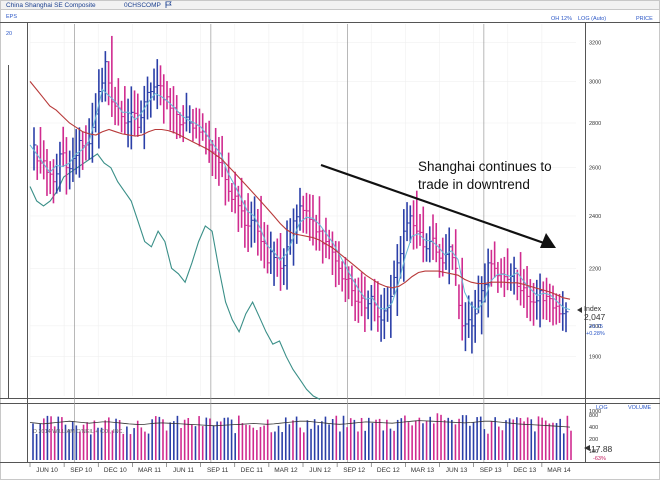  What do you see at coordinates (595, 217) in the screenshot?
I see `price-tick-label: 2400` at bounding box center [595, 217].